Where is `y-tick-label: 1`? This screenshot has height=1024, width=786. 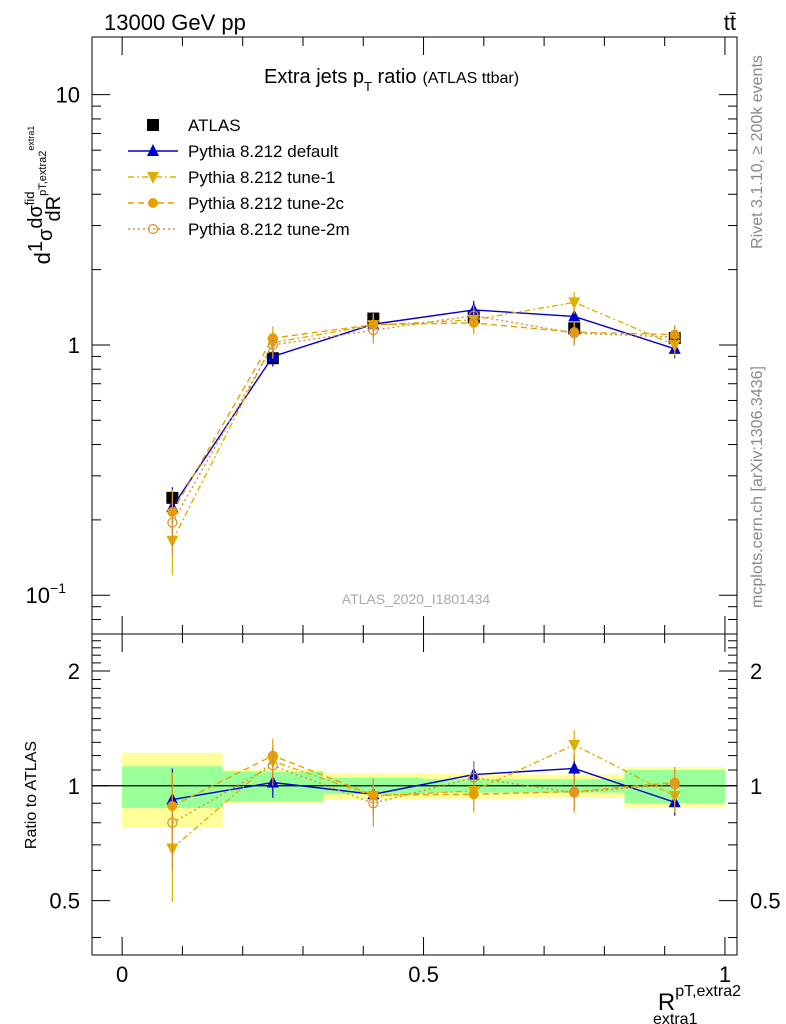
y-tick-label: 1 is located at coordinates (74, 345).